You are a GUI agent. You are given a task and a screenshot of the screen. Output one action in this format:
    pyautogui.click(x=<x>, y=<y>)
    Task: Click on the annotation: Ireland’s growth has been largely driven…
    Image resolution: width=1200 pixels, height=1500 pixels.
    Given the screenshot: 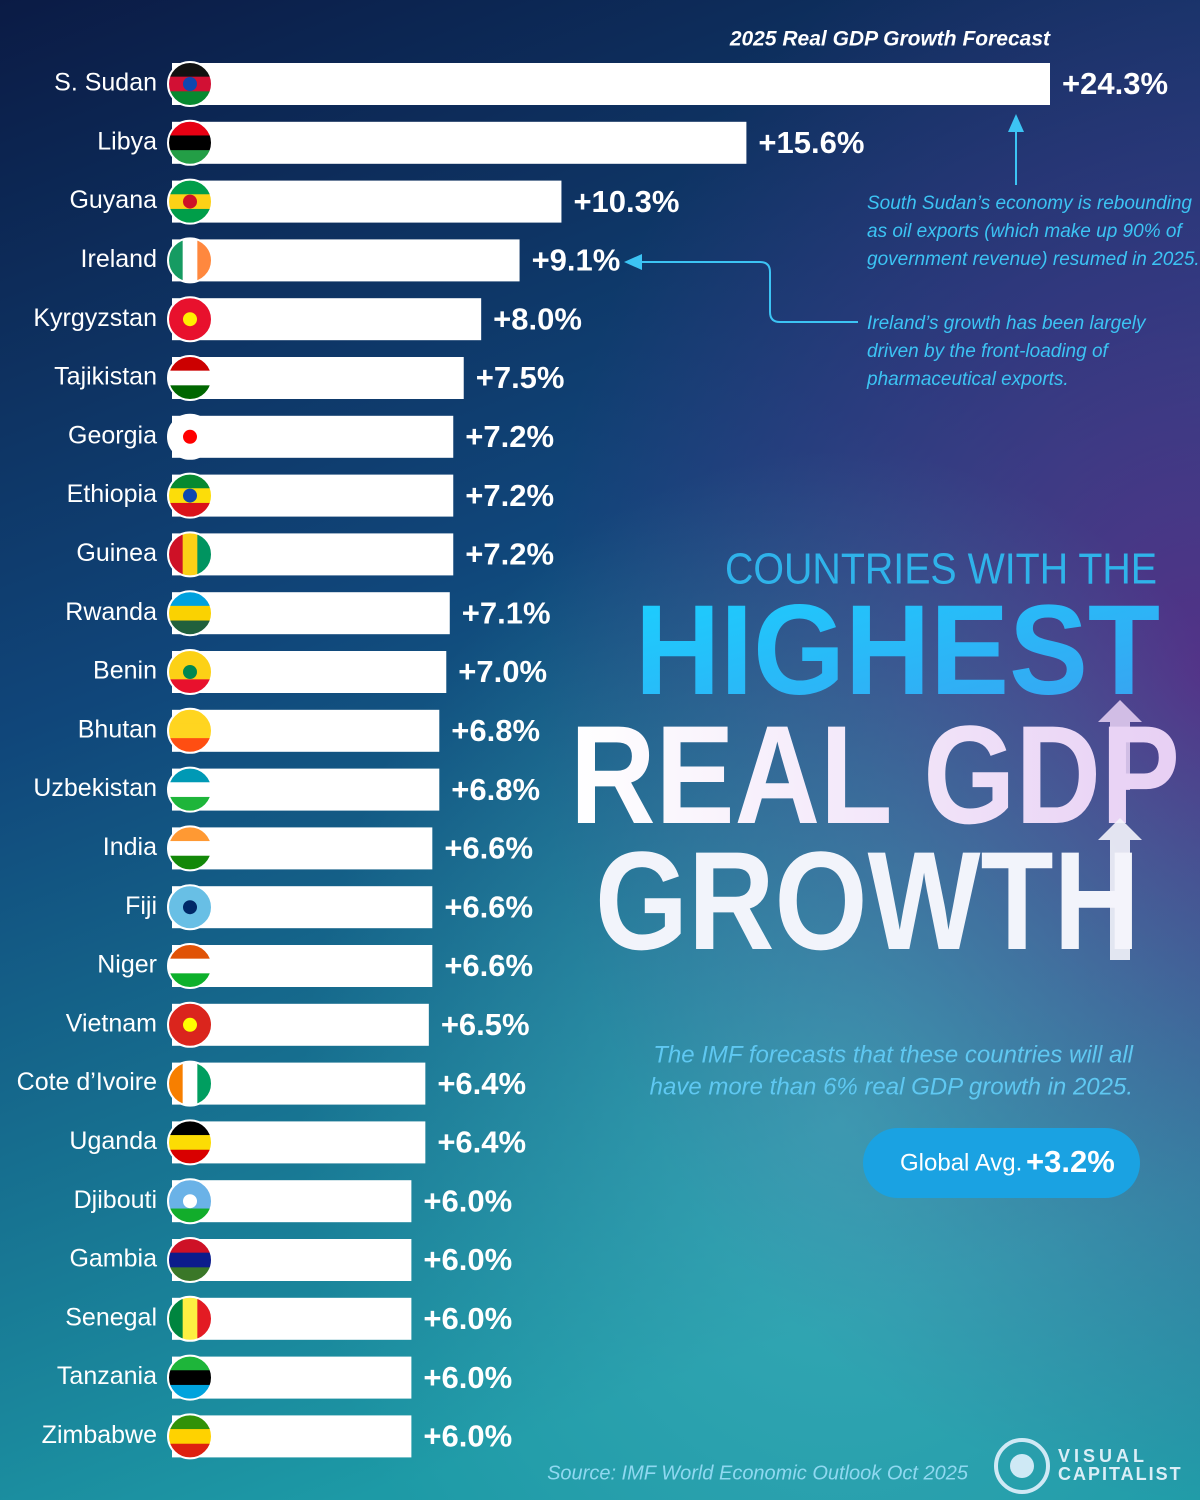 What is the action you would take?
    pyautogui.click(x=885, y=322)
    